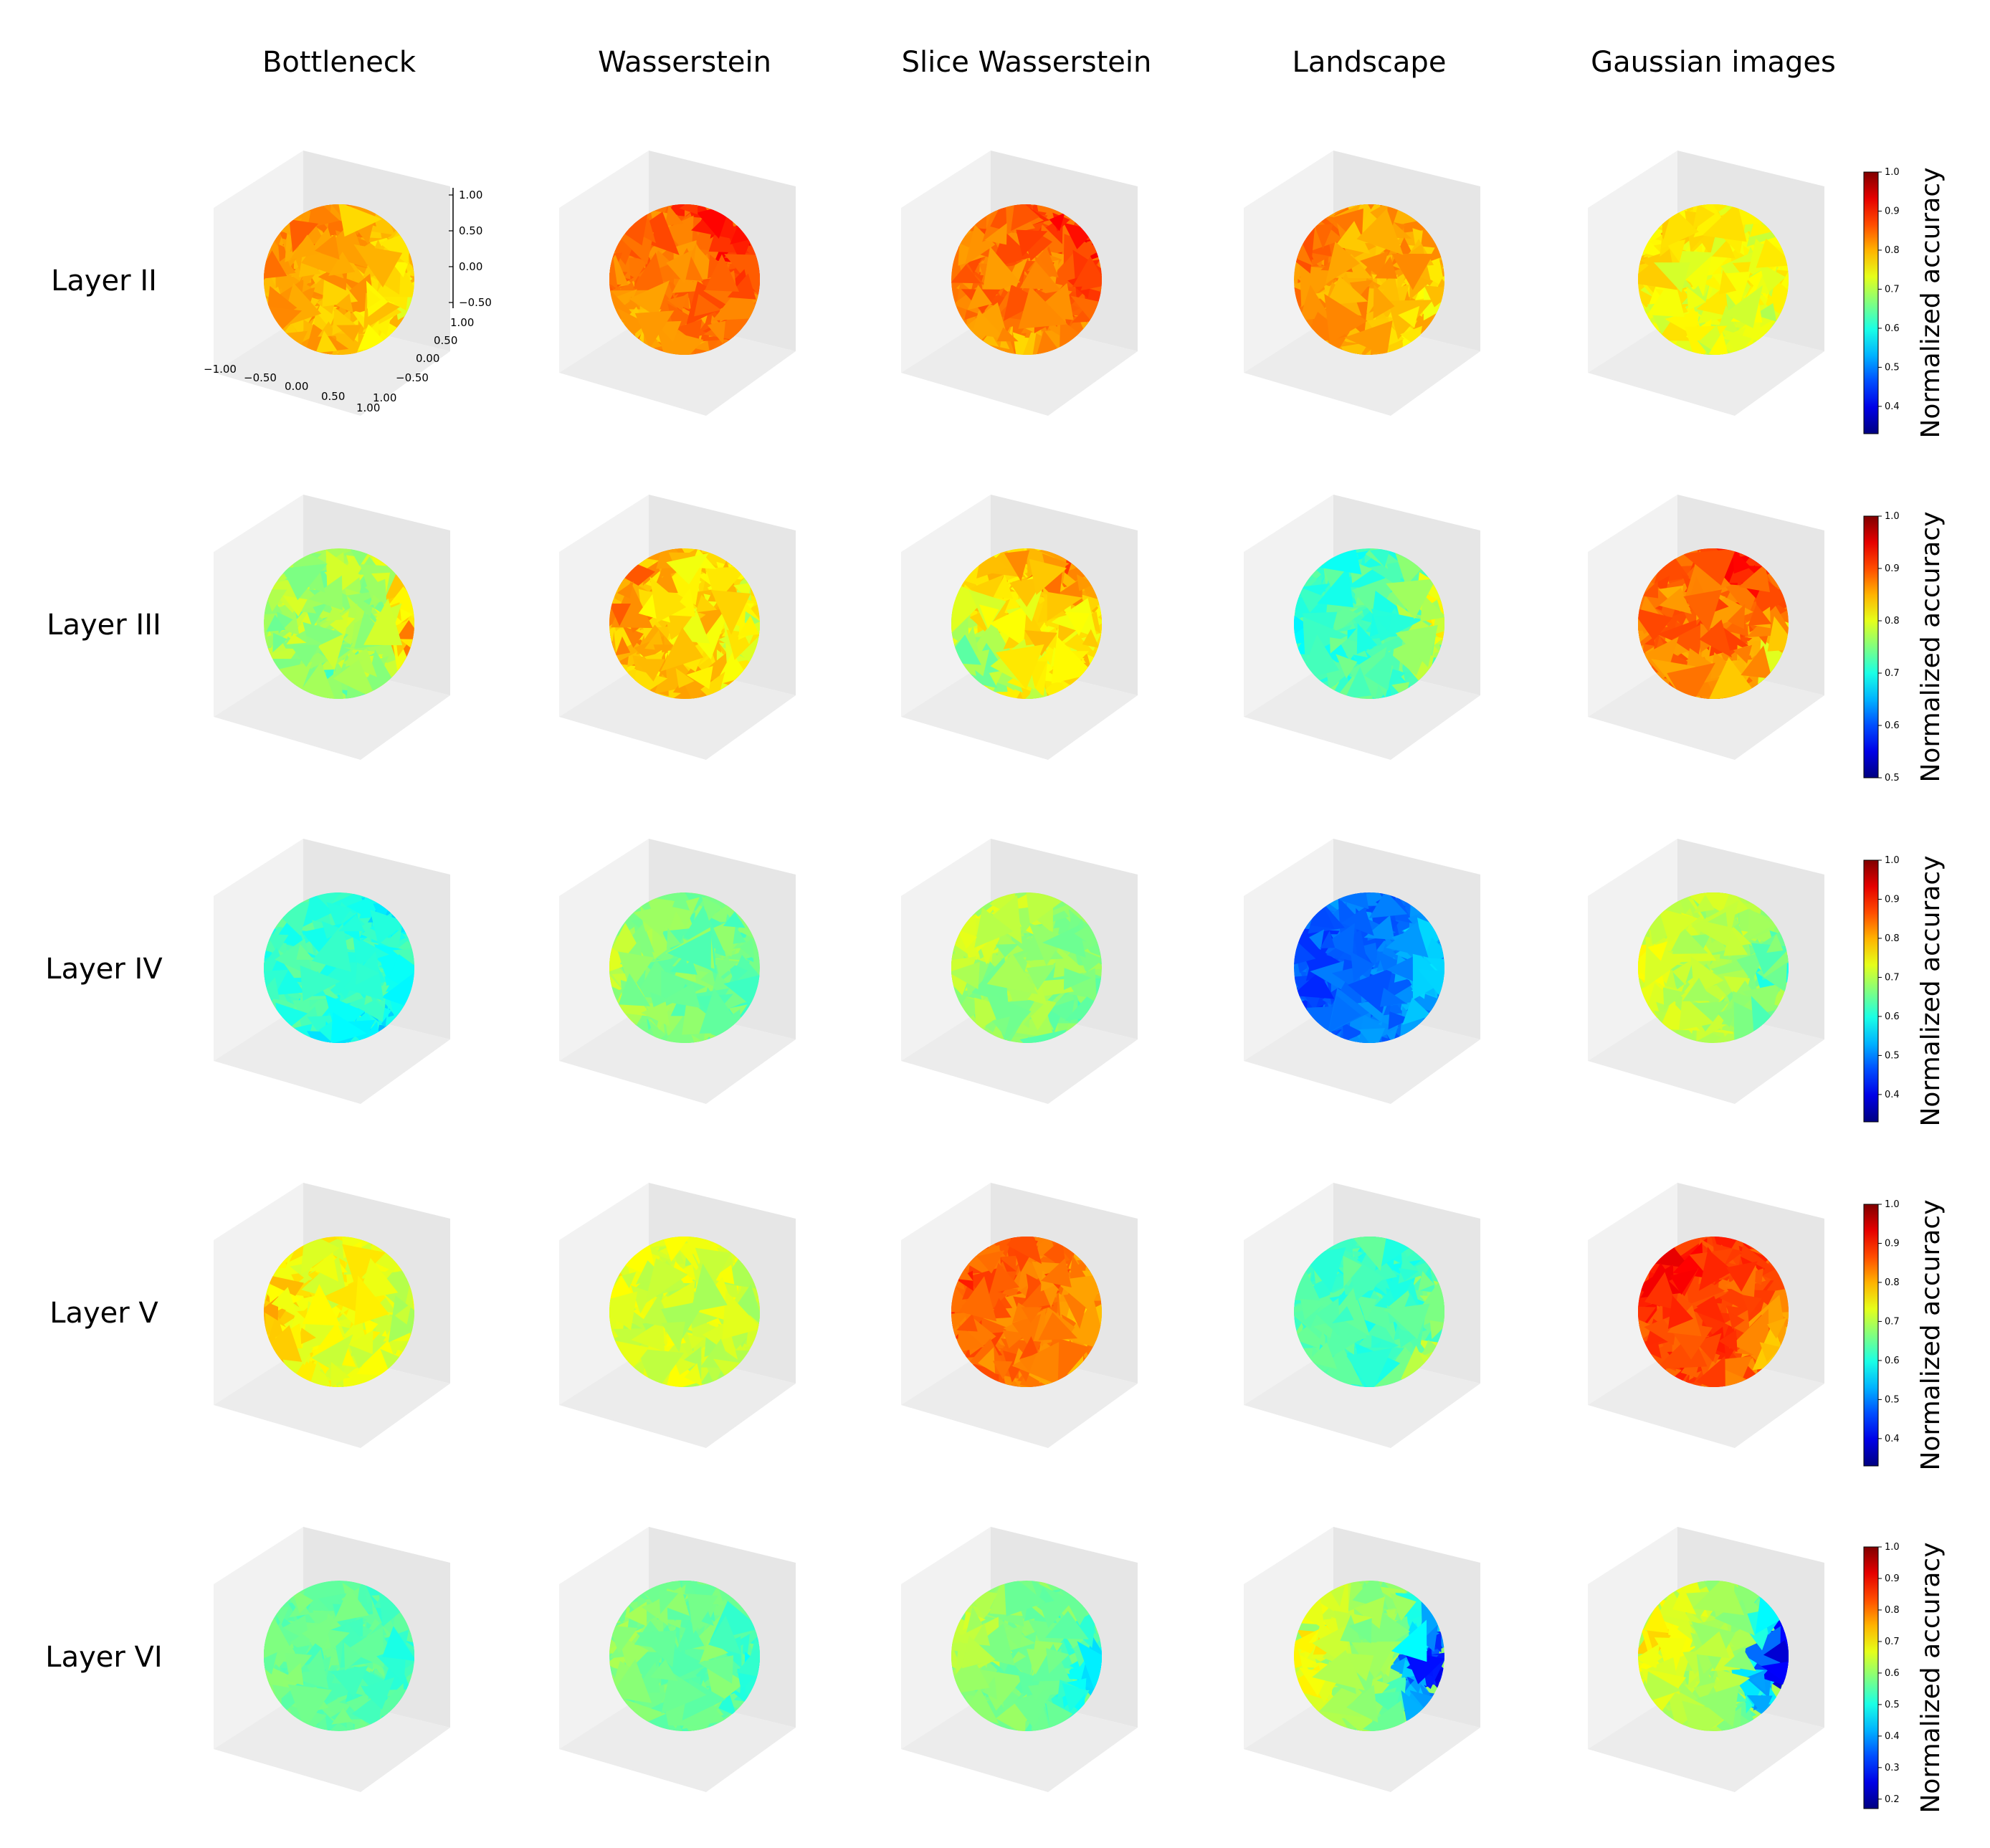  What do you see at coordinates (104, 970) in the screenshot?
I see `row-title: Layer IV` at bounding box center [104, 970].